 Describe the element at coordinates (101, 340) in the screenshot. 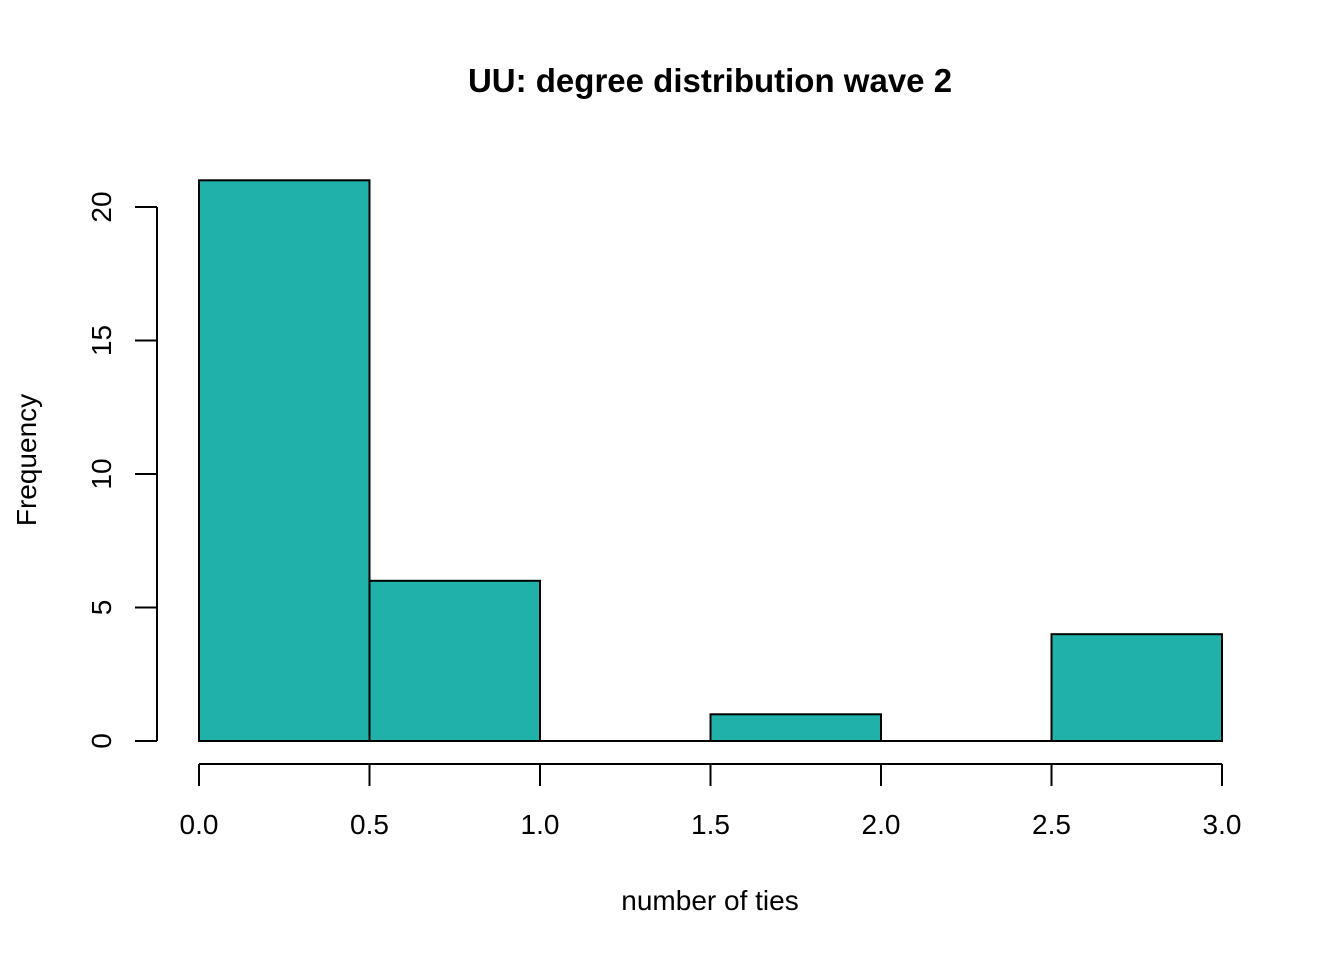

I see `y-tick-label: 15` at that location.